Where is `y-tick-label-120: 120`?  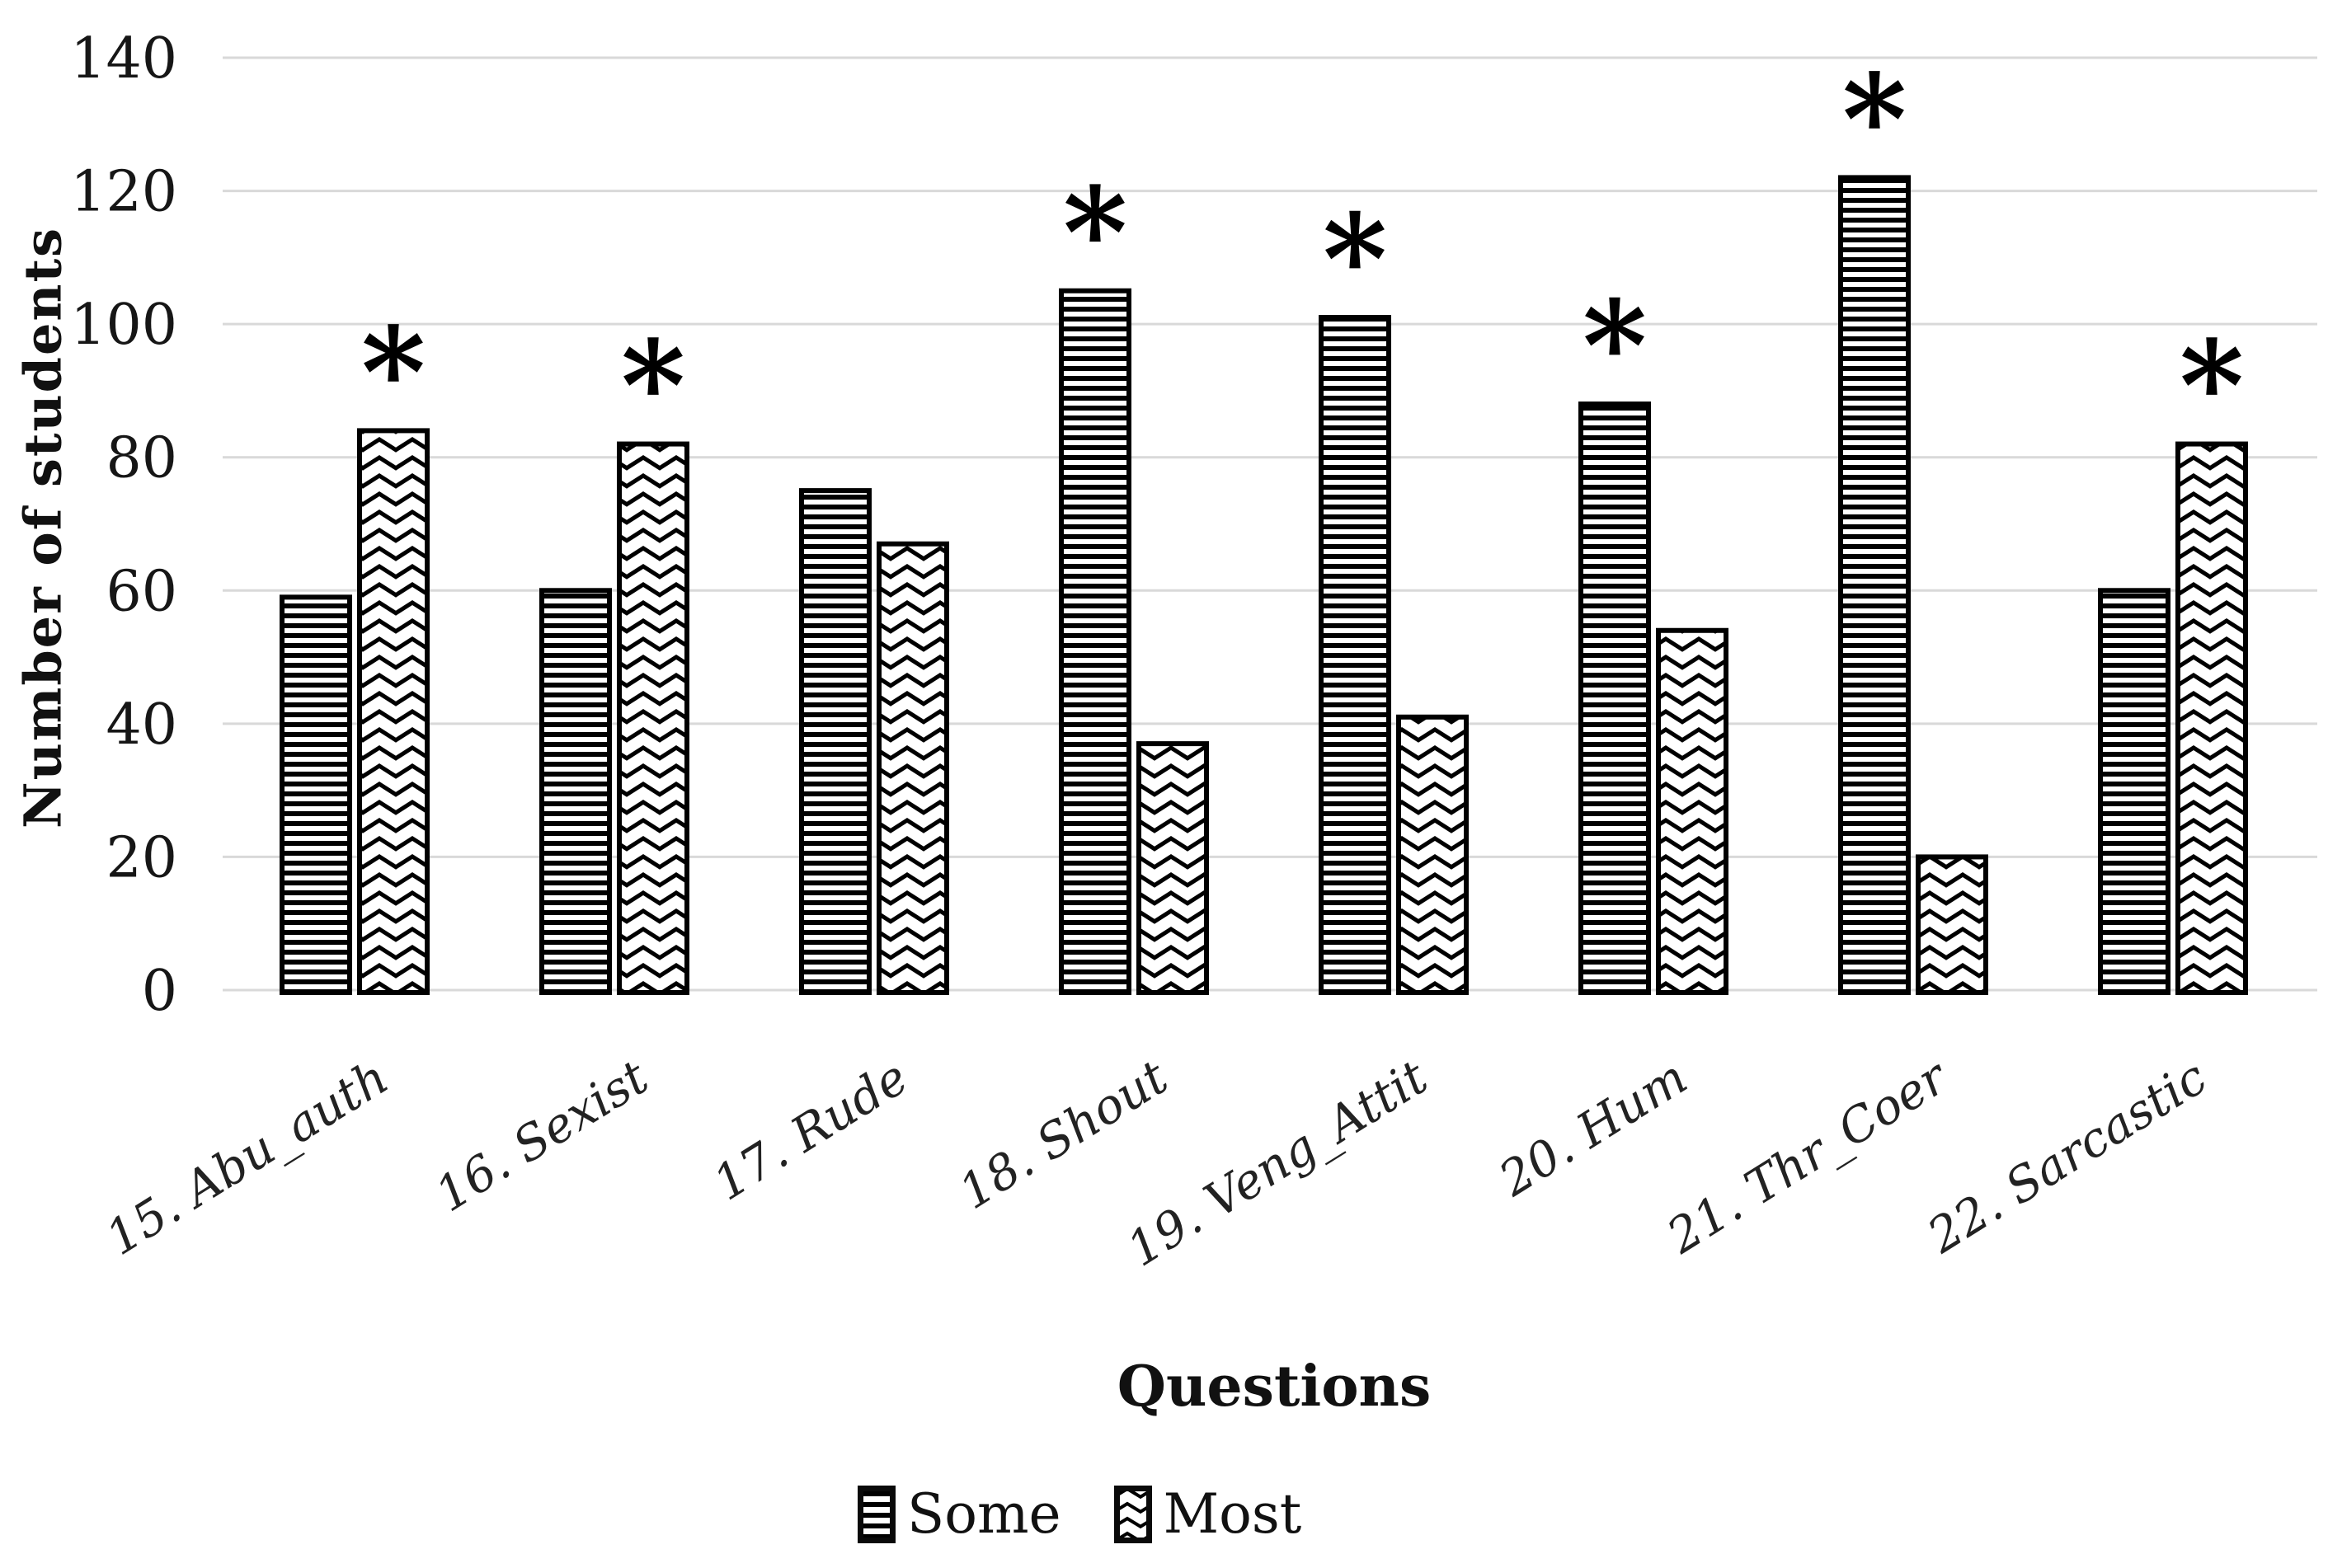 y-tick-label-120: 120 is located at coordinates (123, 192).